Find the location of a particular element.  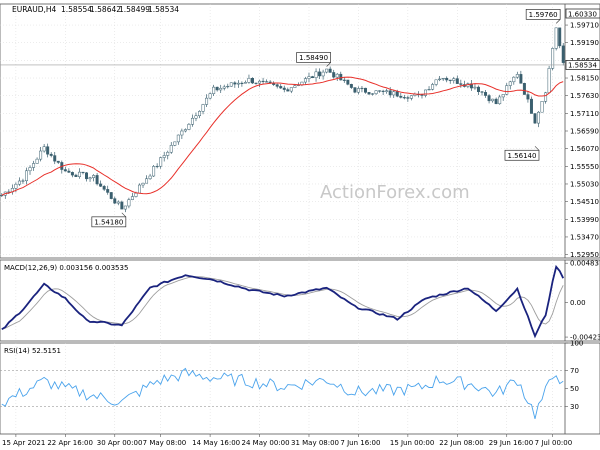

price-tick-label: 1.56590 is located at coordinates (584, 132).